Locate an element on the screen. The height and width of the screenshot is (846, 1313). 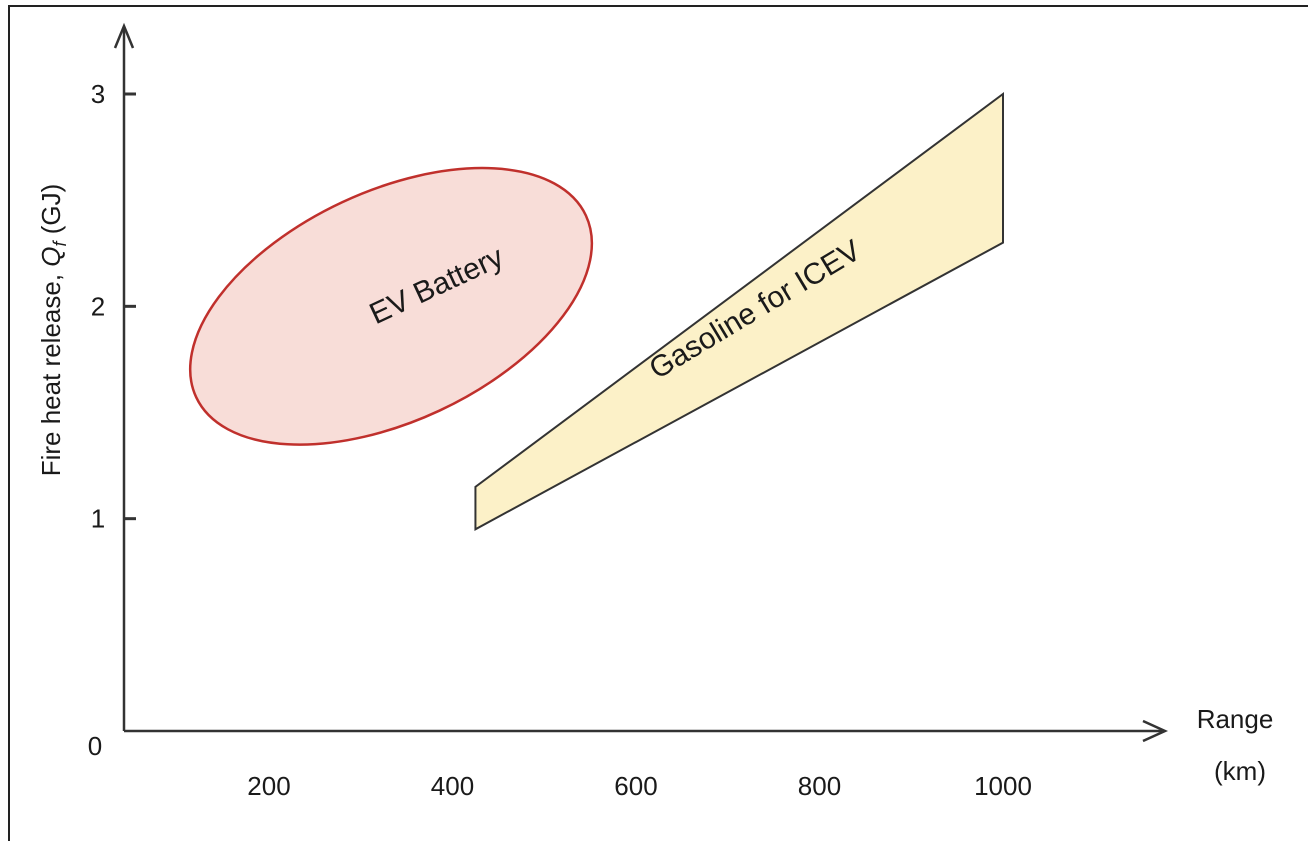
region-ev-battery: EV Battery is located at coordinates (391, 306).